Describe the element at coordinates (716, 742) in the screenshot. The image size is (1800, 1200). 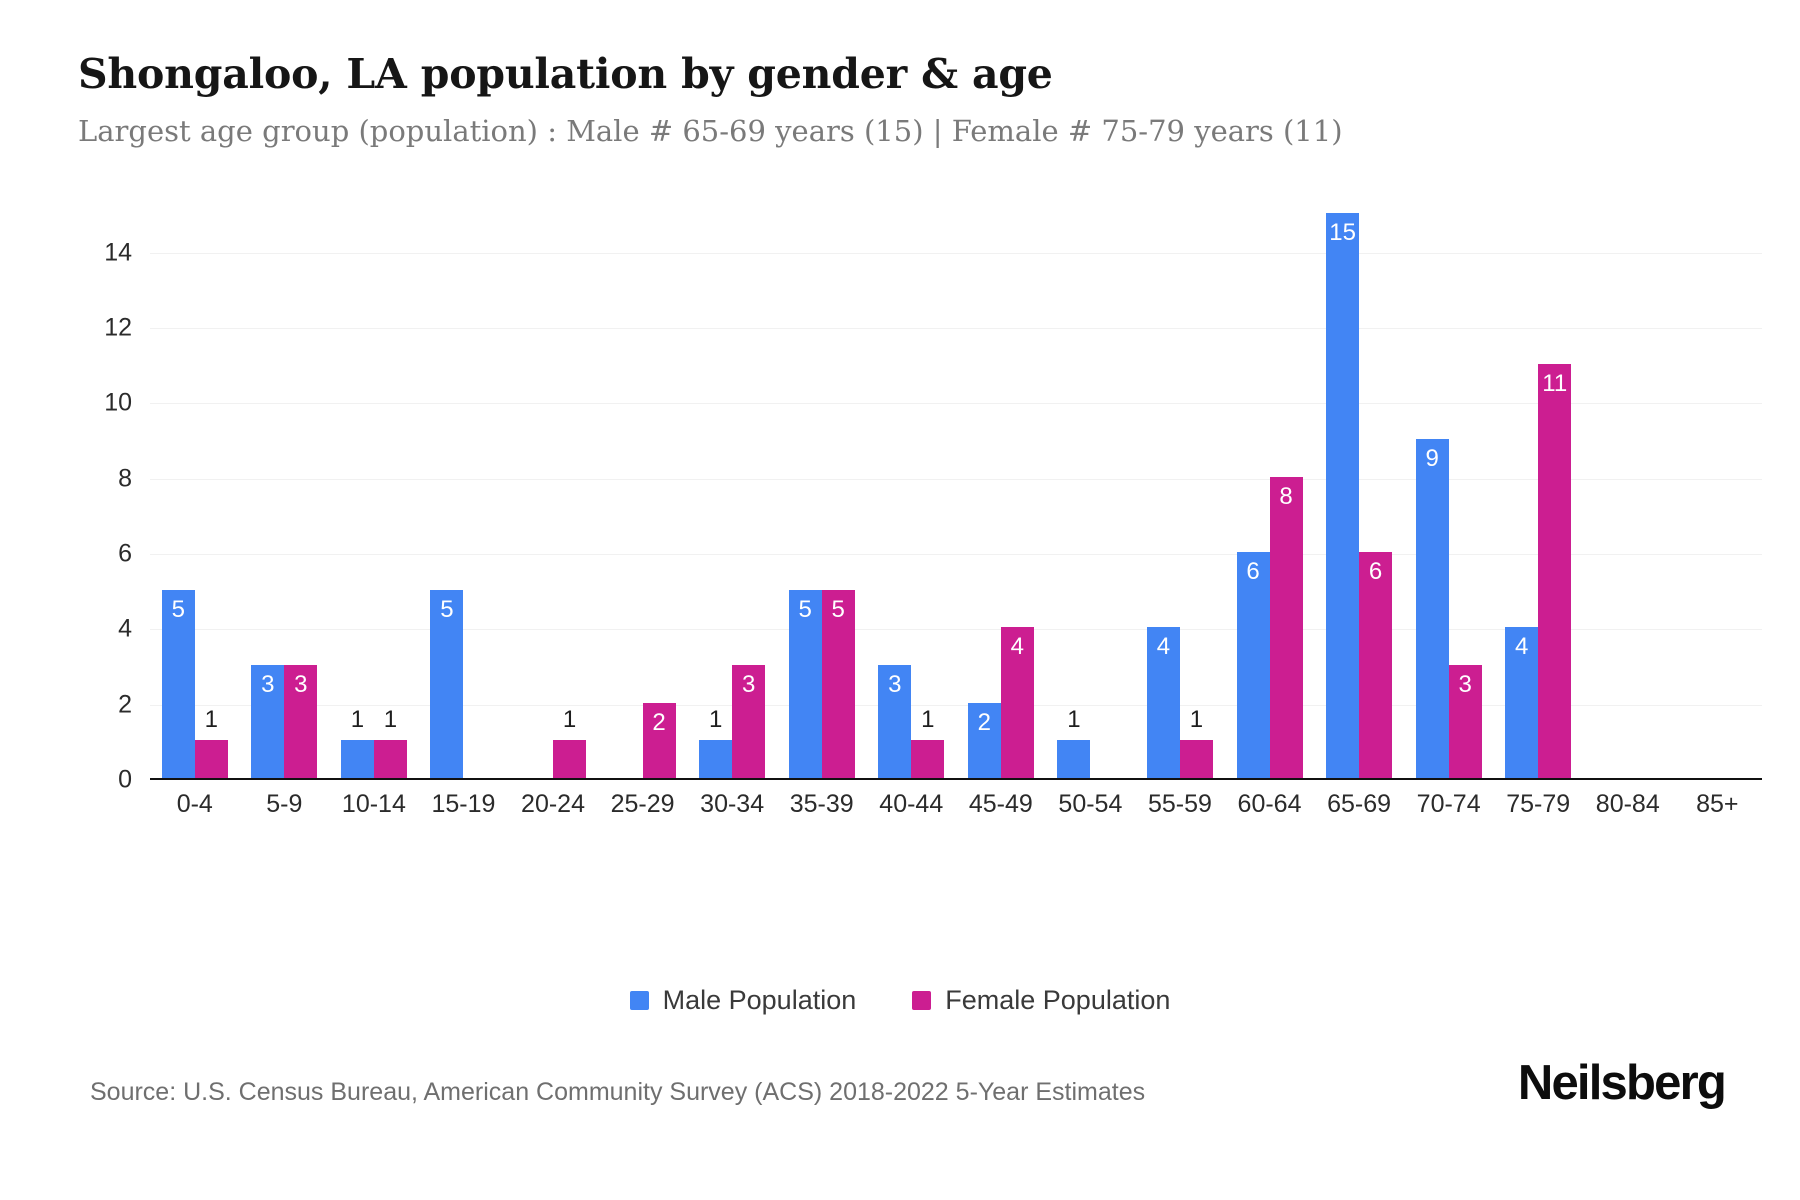
I see `bar-male-30-34: 1` at that location.